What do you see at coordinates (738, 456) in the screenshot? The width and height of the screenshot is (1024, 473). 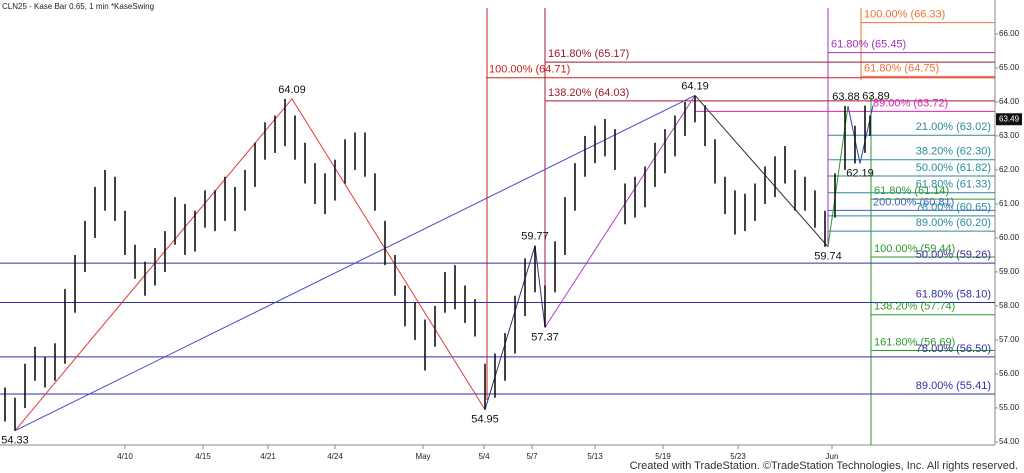 I see `x-tick-label: 5/23` at bounding box center [738, 456].